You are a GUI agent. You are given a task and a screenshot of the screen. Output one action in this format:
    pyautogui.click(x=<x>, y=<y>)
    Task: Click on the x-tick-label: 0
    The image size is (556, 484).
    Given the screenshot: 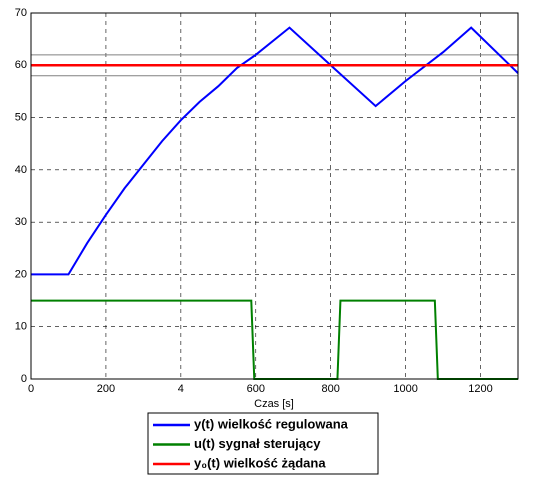 What is the action you would take?
    pyautogui.click(x=31, y=389)
    